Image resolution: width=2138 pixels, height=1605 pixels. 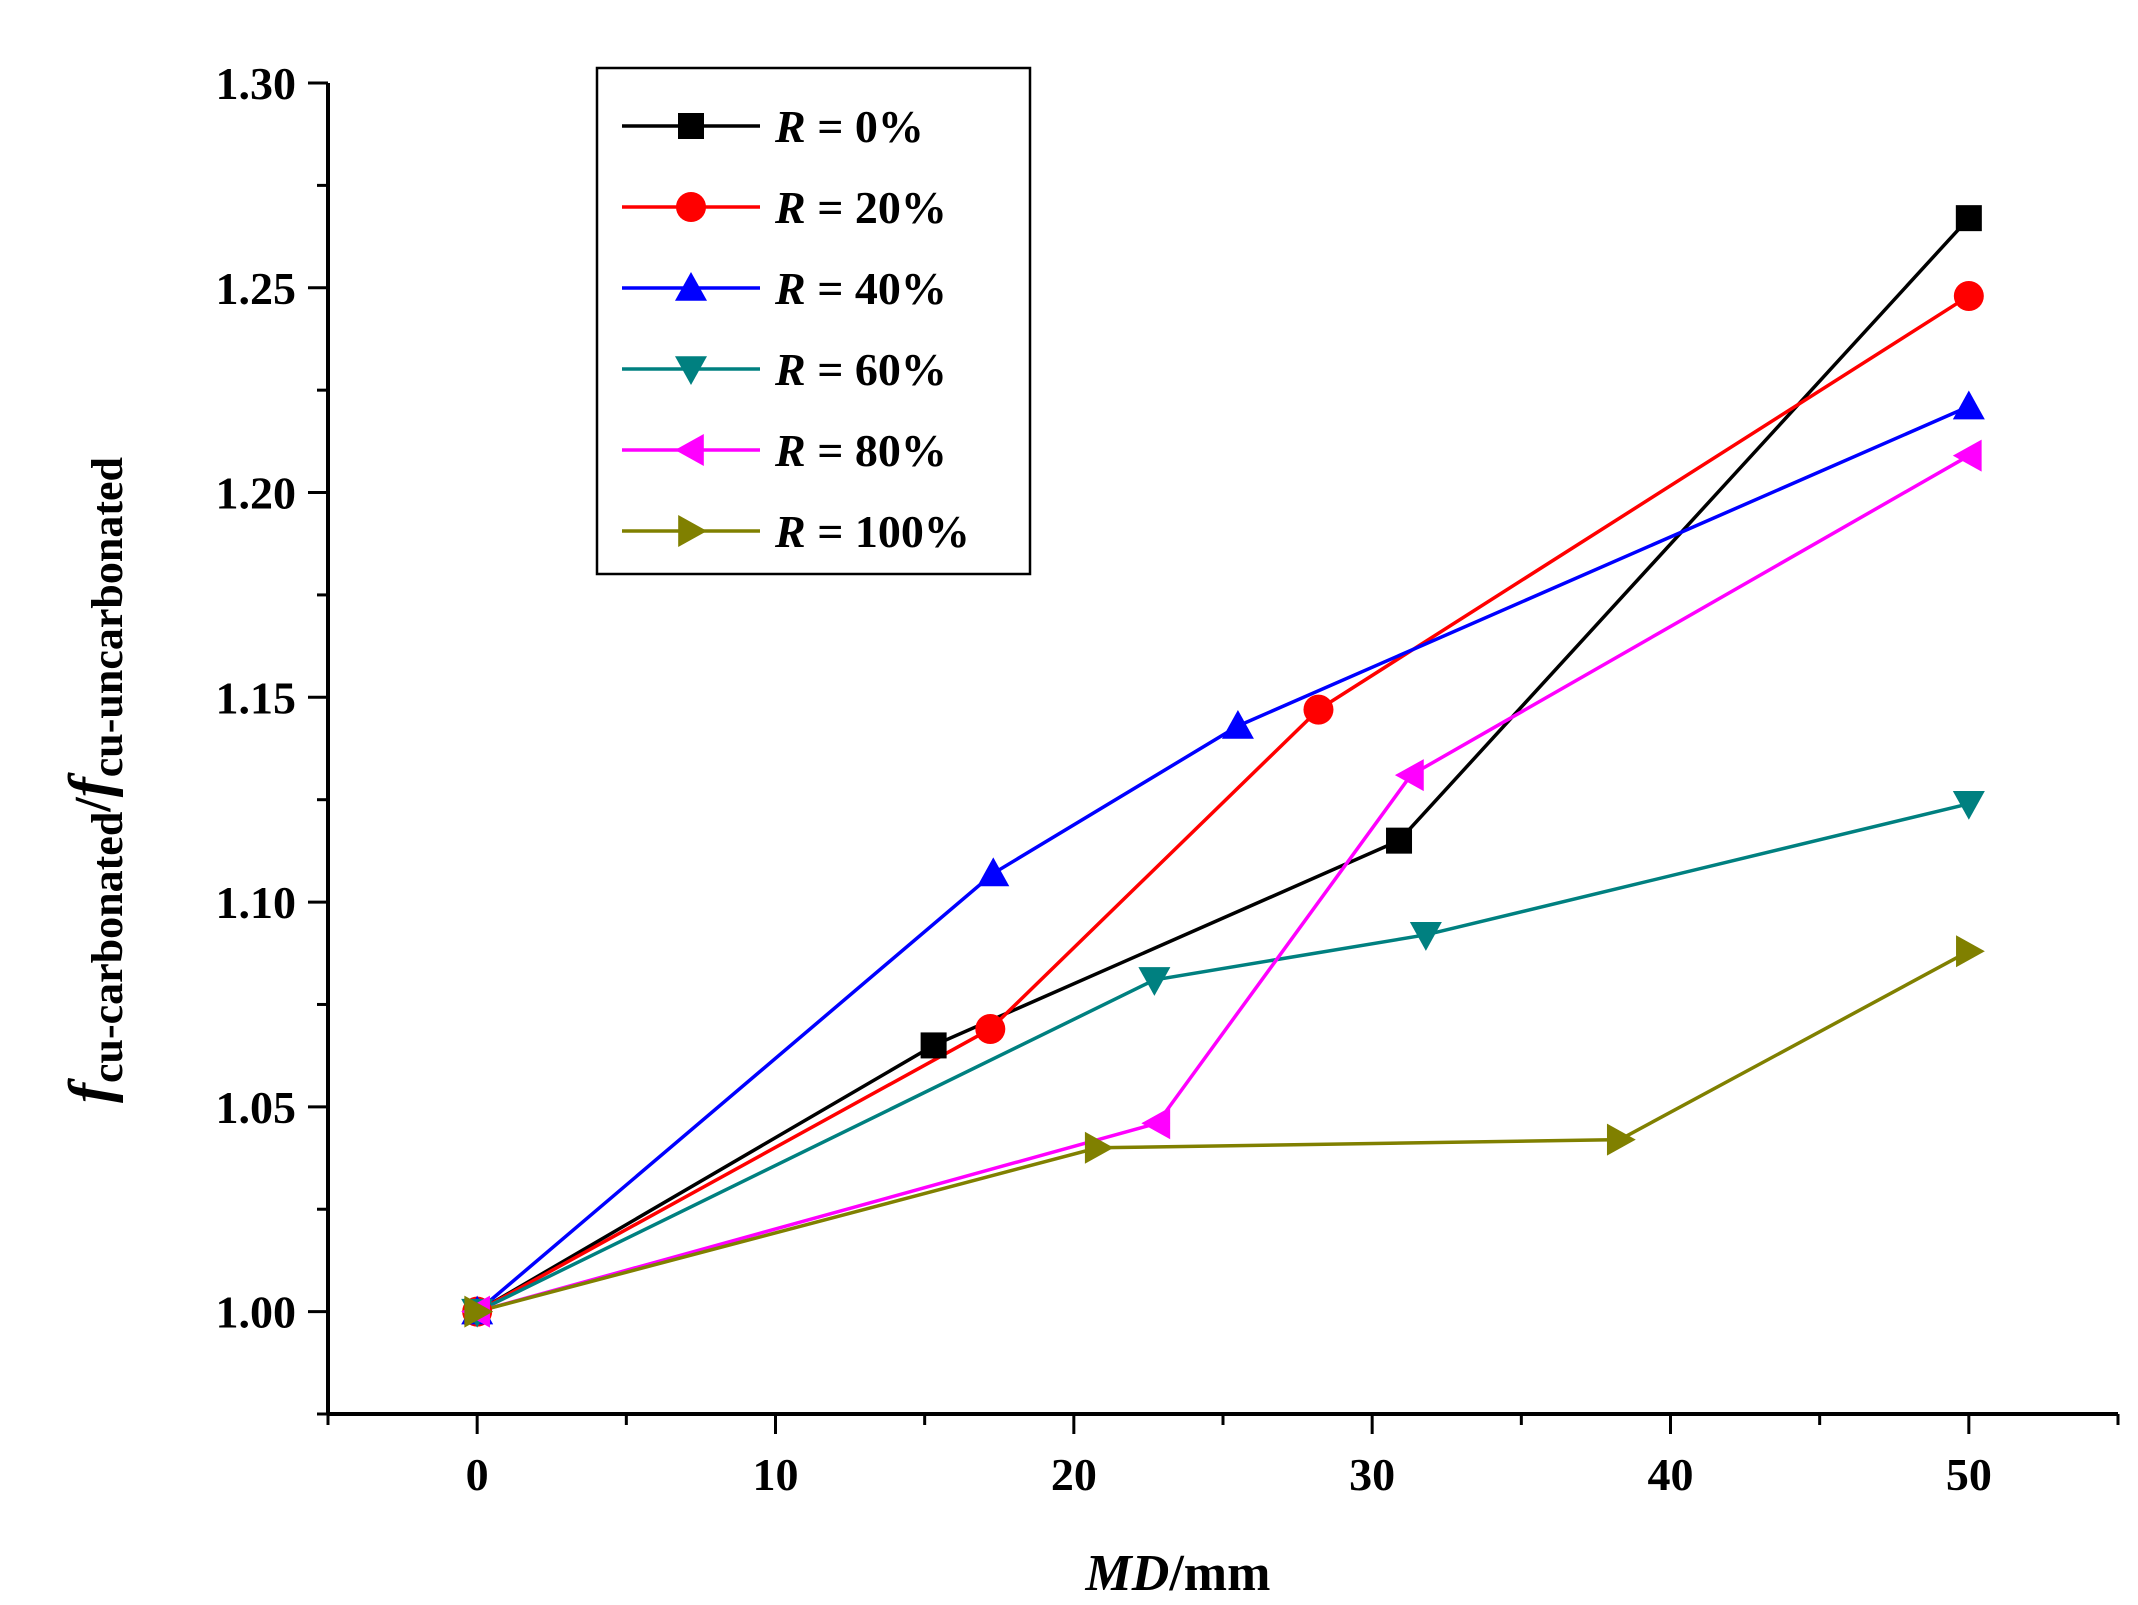 What do you see at coordinates (773, 126) in the screenshot?
I see `legend-item: R = 0%` at bounding box center [773, 126].